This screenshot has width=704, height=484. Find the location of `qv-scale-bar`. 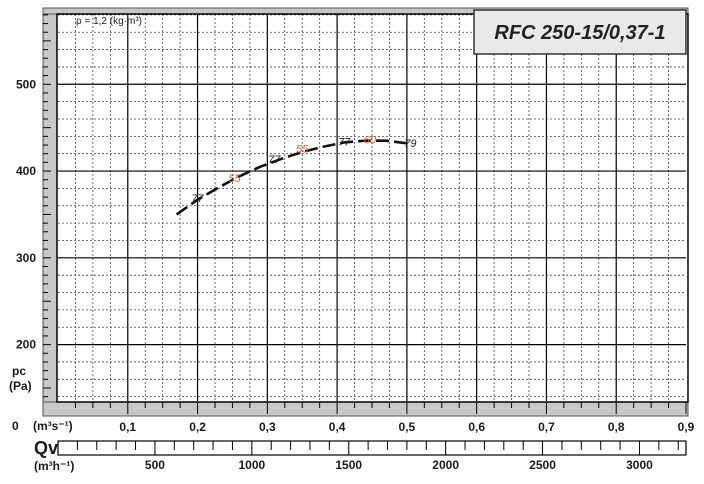

qv-scale-bar is located at coordinates (372, 448).